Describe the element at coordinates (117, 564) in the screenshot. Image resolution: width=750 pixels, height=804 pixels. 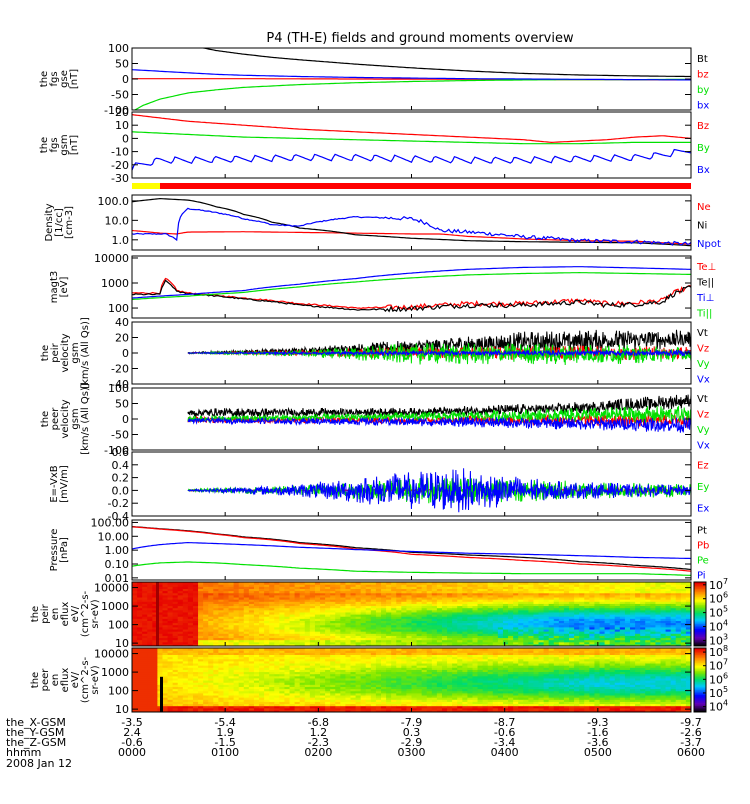
I see `y-tick-label: 0.10` at that location.